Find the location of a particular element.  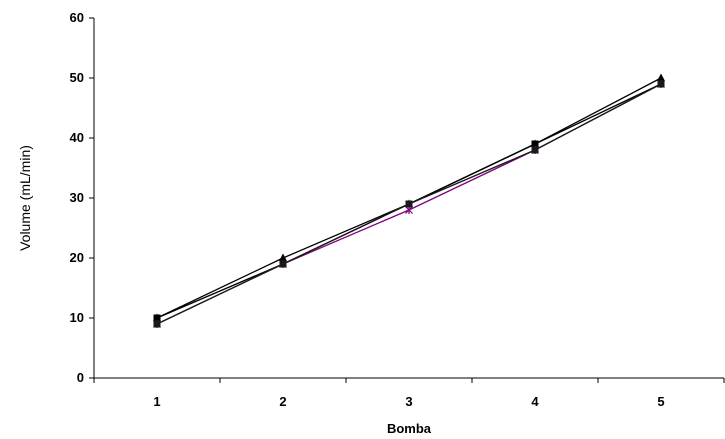

y-tick-label: 30 is located at coordinates (77, 197).